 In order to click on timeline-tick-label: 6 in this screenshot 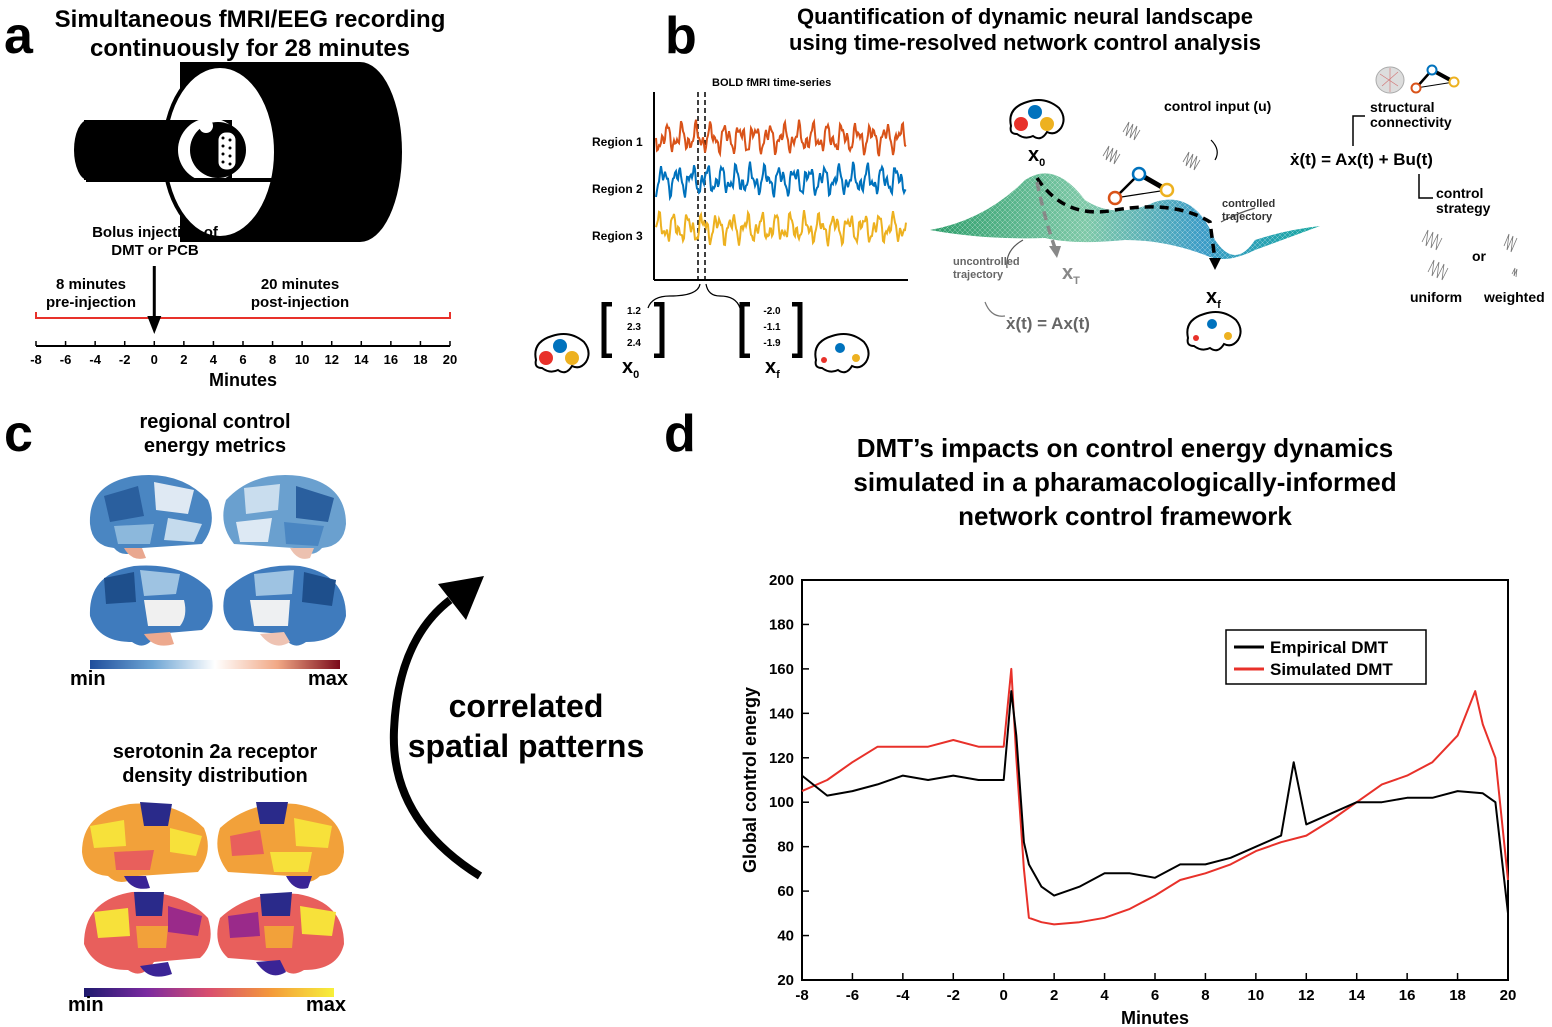, I will do `click(242, 359)`.